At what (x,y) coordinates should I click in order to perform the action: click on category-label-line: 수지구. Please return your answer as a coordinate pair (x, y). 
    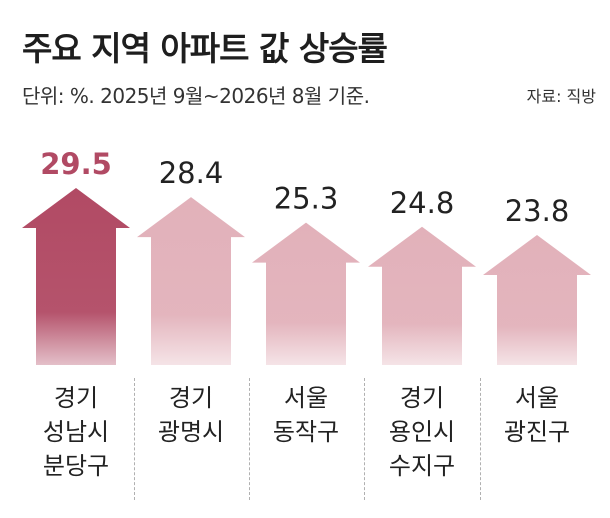
    Looking at the image, I should click on (422, 466).